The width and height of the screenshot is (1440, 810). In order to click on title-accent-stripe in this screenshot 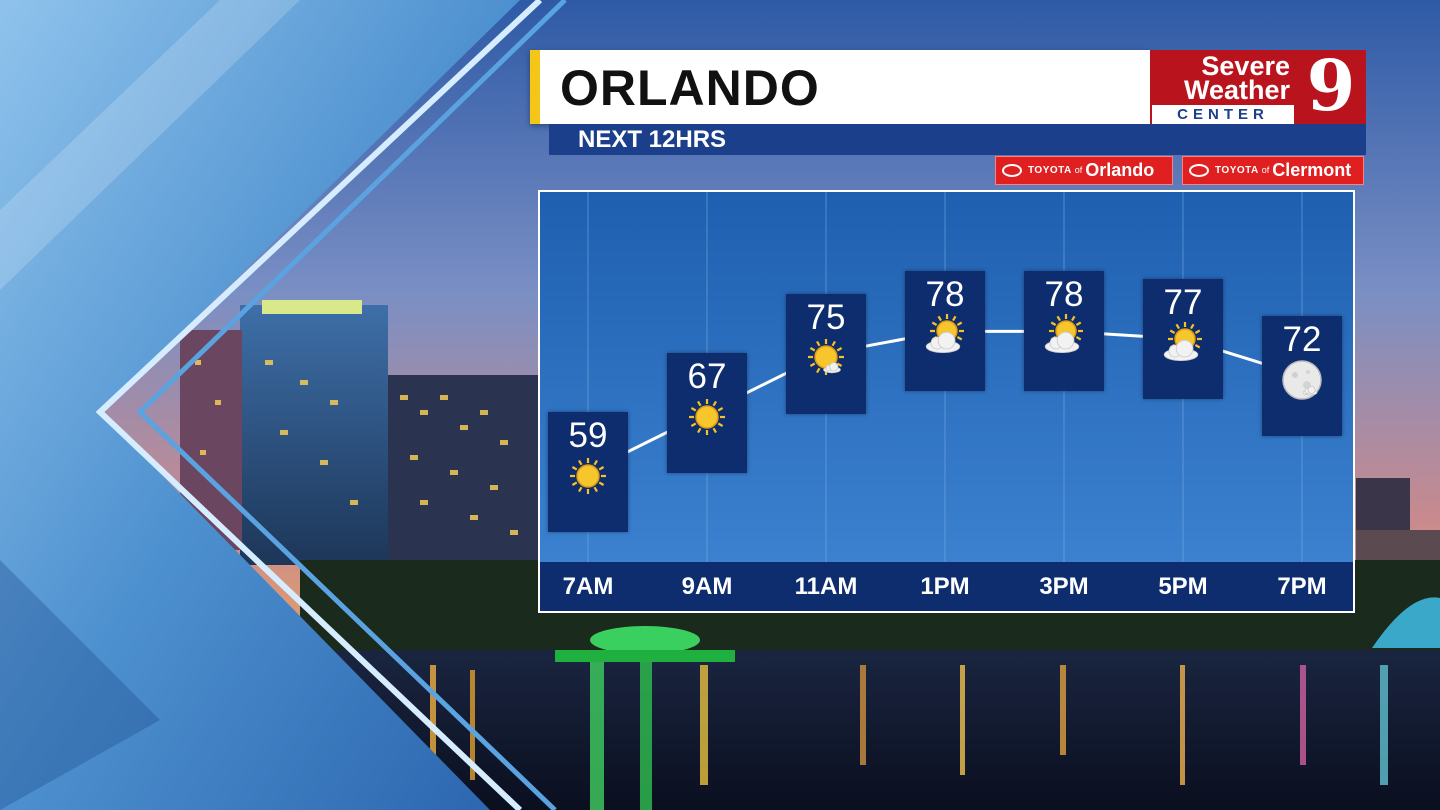, I will do `click(535, 87)`.